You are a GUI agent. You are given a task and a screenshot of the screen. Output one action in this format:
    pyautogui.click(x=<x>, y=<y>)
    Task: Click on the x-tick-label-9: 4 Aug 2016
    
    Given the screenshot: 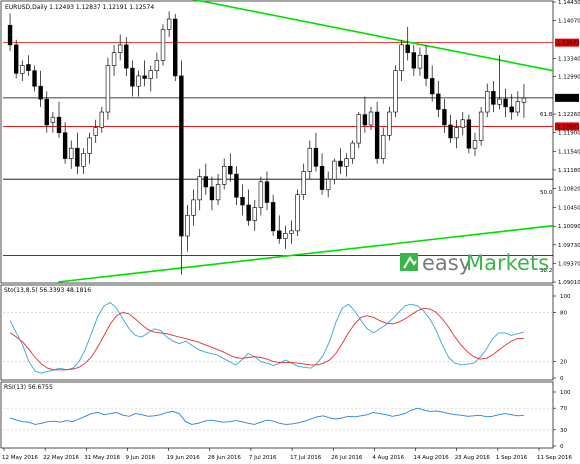 What is the action you would take?
    pyautogui.click(x=388, y=458)
    